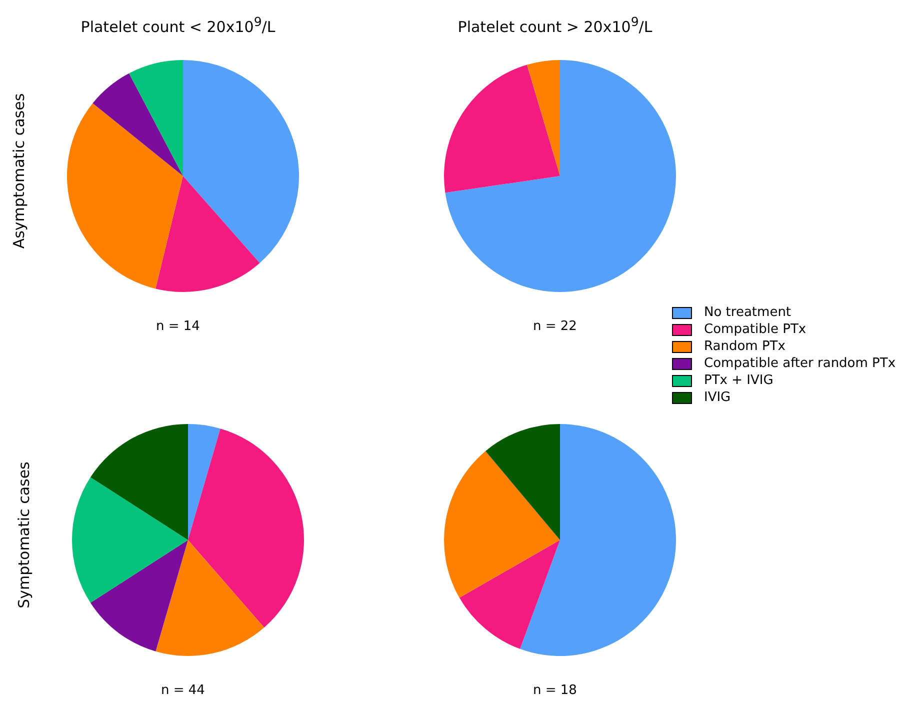 The width and height of the screenshot is (913, 702). Describe the element at coordinates (745, 346) in the screenshot. I see `legend-label: Random PTx` at that location.